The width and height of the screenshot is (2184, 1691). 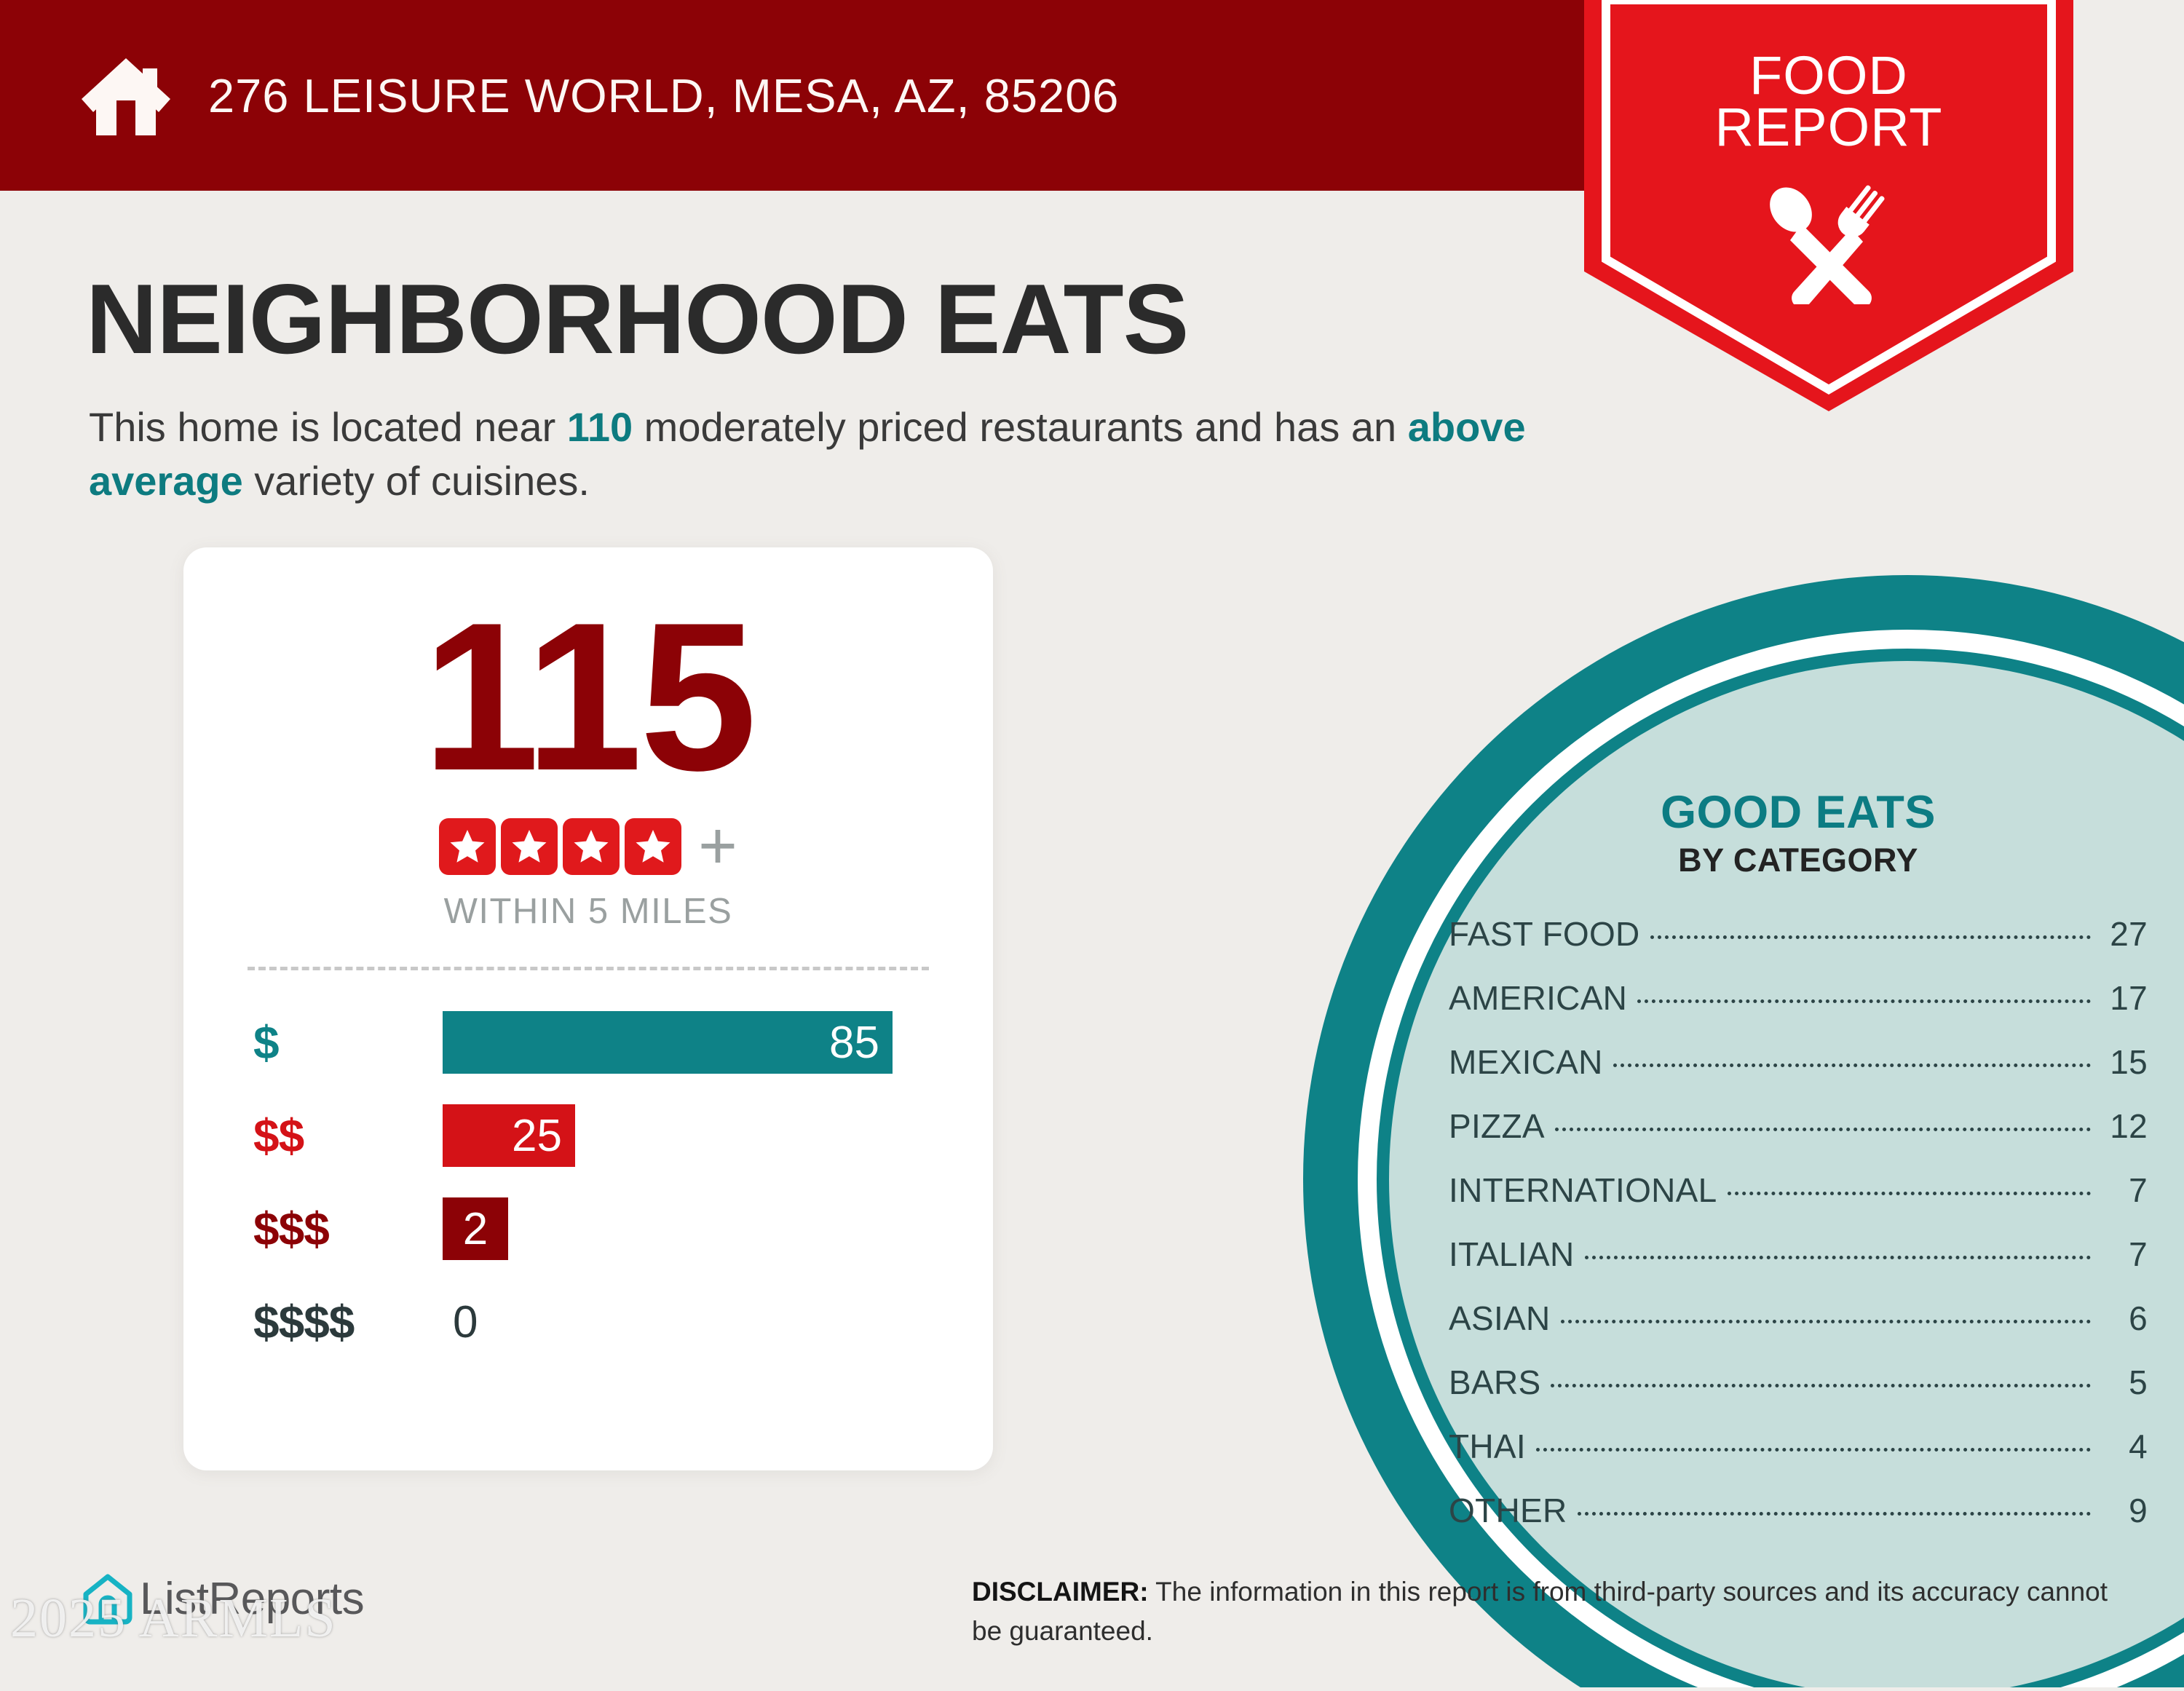 I want to click on category-count: 12, so click(x=2129, y=1126).